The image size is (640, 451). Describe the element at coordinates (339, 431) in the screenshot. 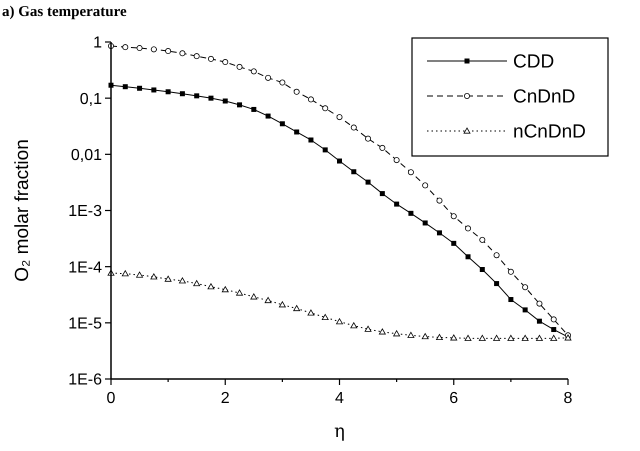

I see `x-axis-title: η` at that location.